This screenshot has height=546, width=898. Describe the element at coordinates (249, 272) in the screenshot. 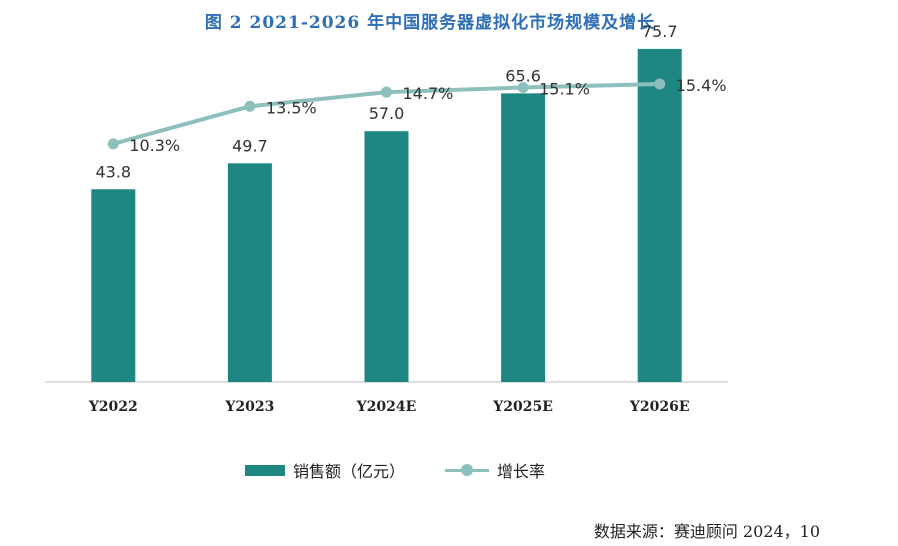

I see `bar-Y2023` at that location.